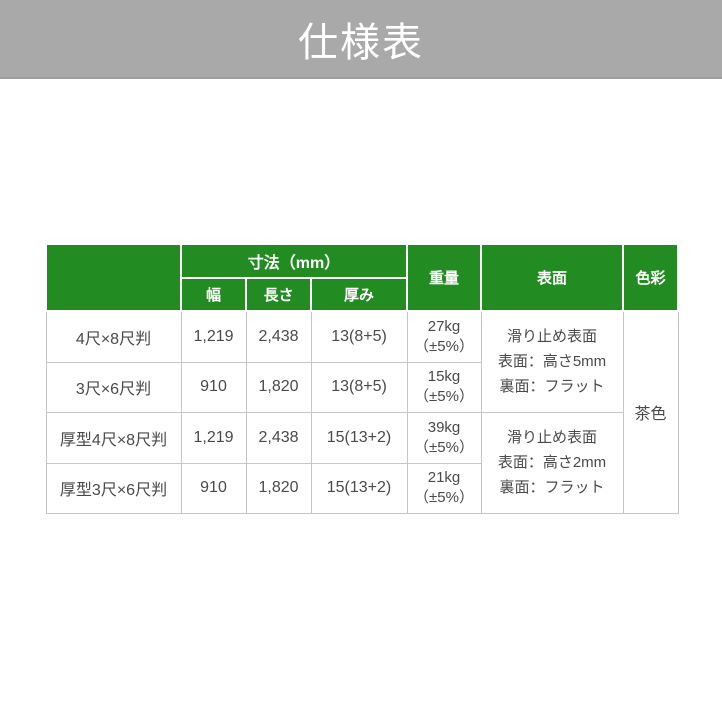 Image resolution: width=722 pixels, height=723 pixels. I want to click on weight-value: 39kg, so click(444, 427).